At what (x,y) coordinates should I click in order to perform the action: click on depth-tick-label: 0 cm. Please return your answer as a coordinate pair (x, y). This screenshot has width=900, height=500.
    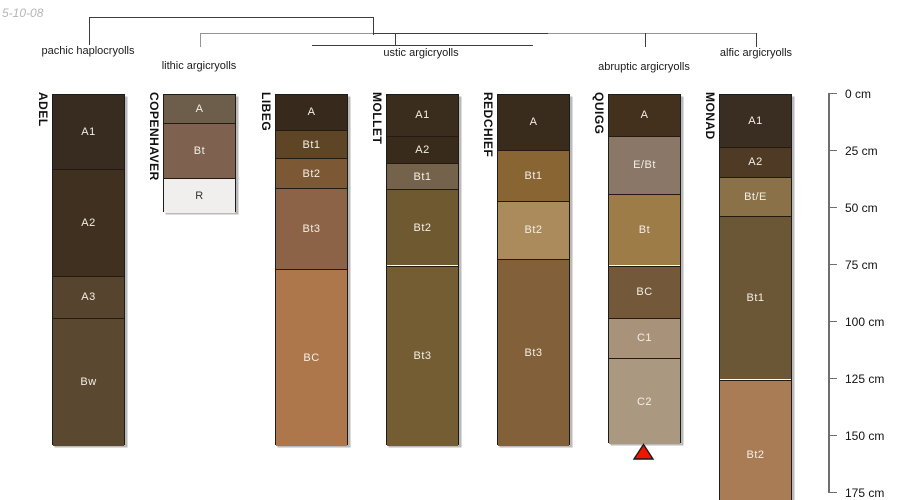
    Looking at the image, I should click on (858, 93).